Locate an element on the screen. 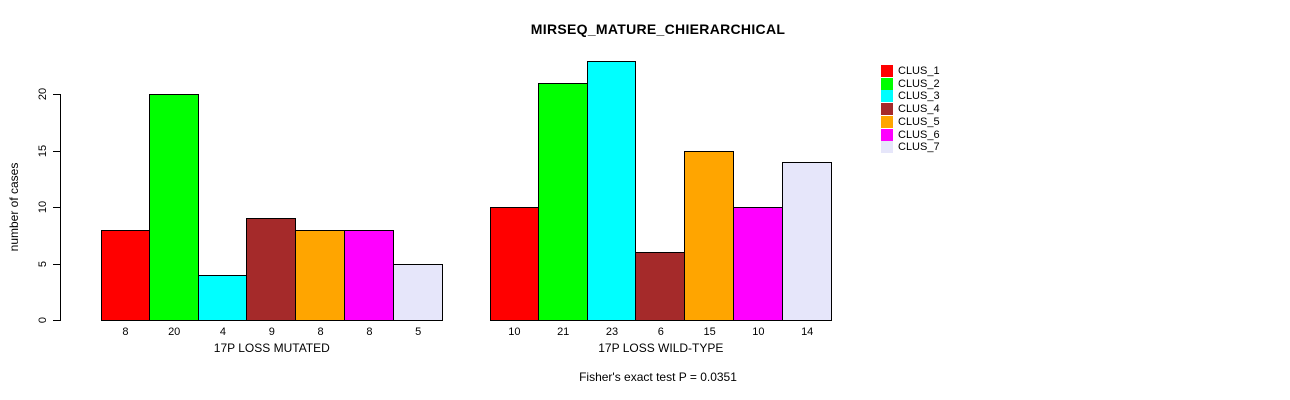  legend-item-clus_2: CLUS_2 is located at coordinates (910, 83).